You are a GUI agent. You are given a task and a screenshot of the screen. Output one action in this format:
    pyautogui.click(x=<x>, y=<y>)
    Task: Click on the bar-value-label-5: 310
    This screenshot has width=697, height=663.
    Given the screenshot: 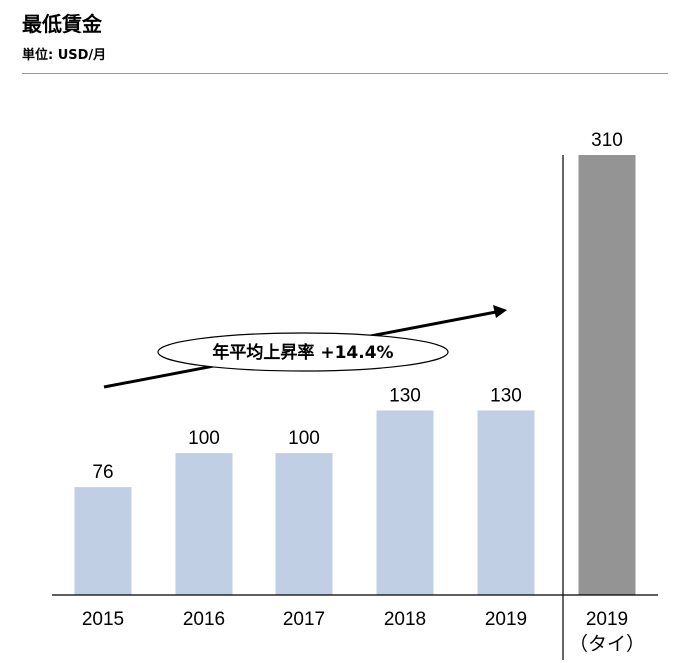 What is the action you would take?
    pyautogui.click(x=607, y=140)
    